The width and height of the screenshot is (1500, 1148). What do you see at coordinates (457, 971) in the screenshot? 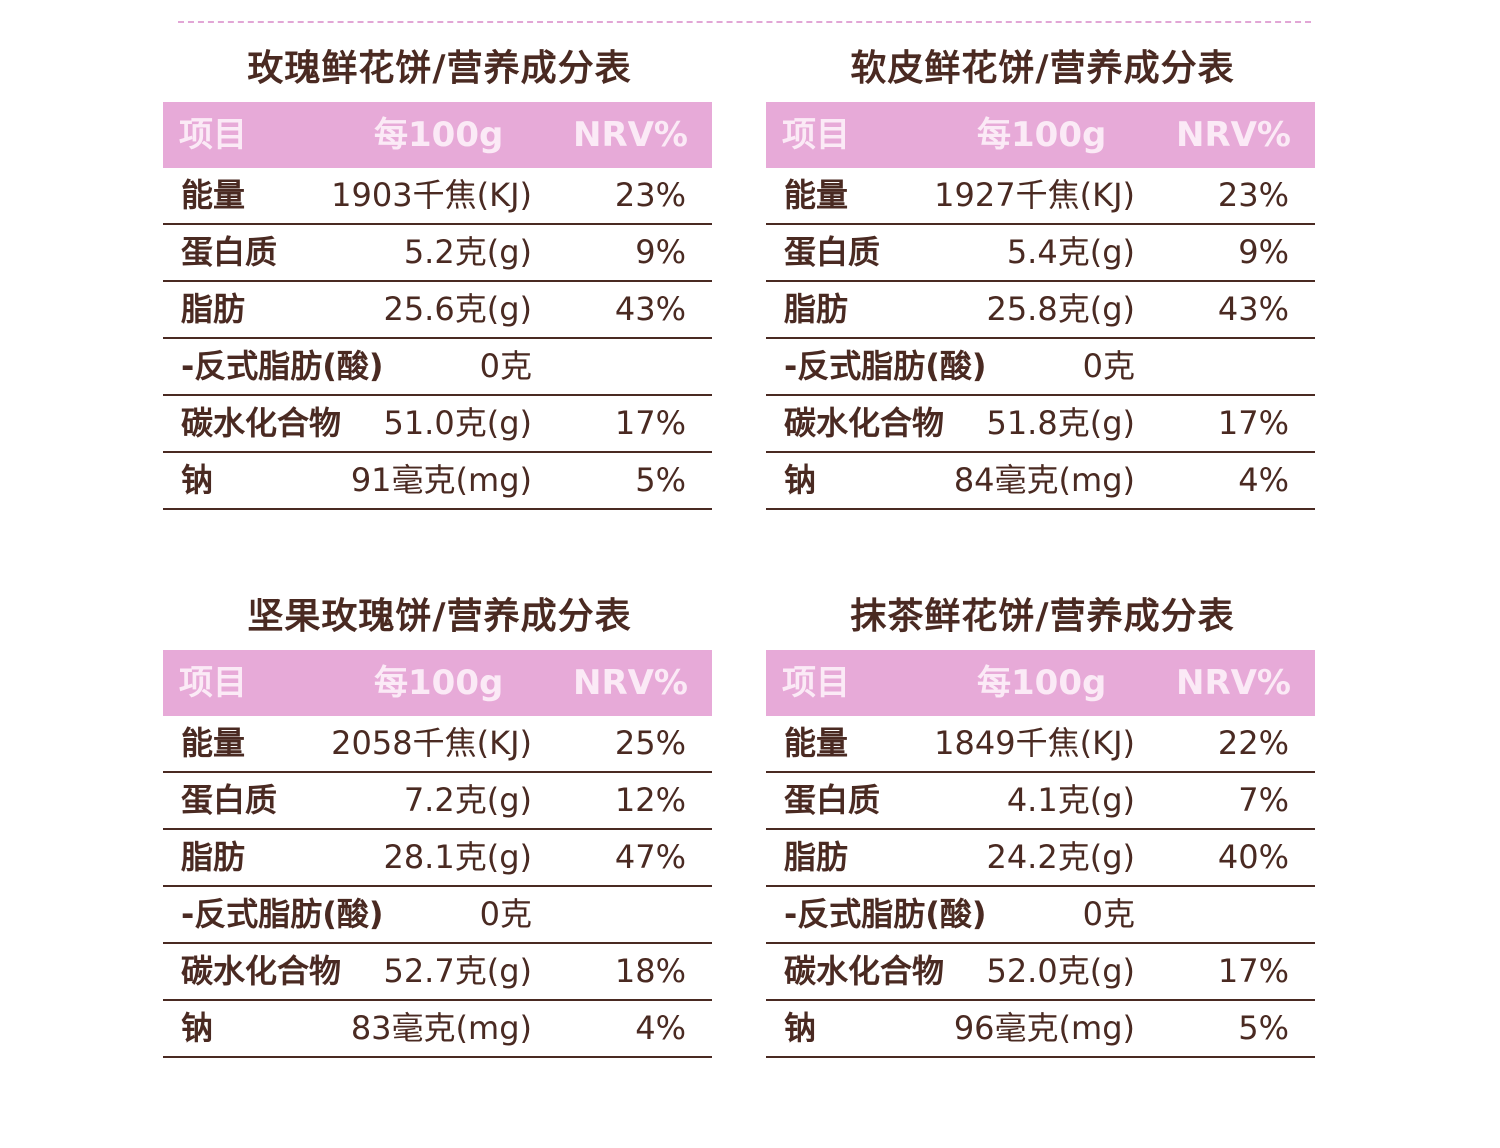
I see `nutrient-value: 52.7克(g)` at bounding box center [457, 971].